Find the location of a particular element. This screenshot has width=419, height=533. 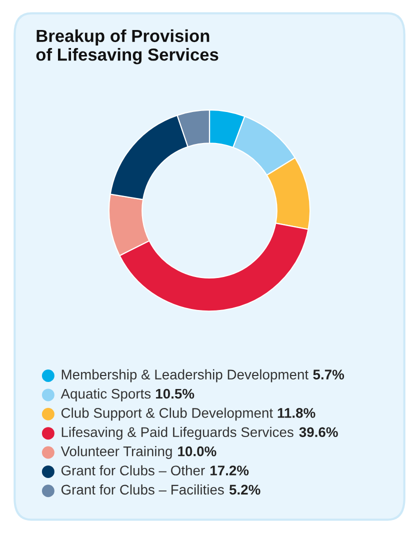

data-label: 5.7% is located at coordinates (328, 375).